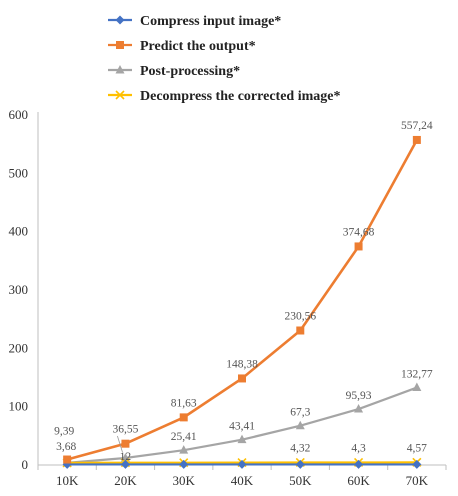 The image size is (458, 496). What do you see at coordinates (417, 480) in the screenshot?
I see `x-tick-label: 70K` at bounding box center [417, 480].